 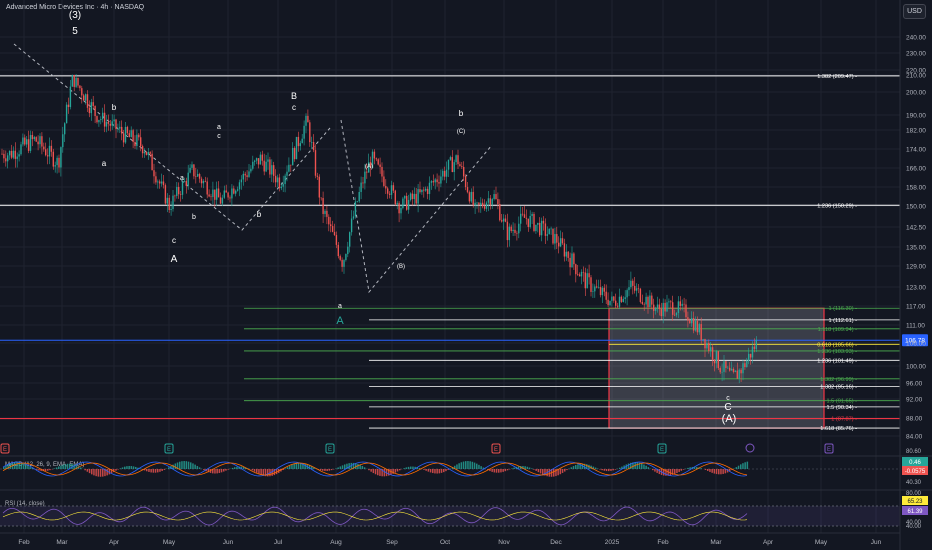 What do you see at coordinates (842, 408) in the screenshot?
I see `fib-label: 1.5 (90.34) -` at bounding box center [842, 408].